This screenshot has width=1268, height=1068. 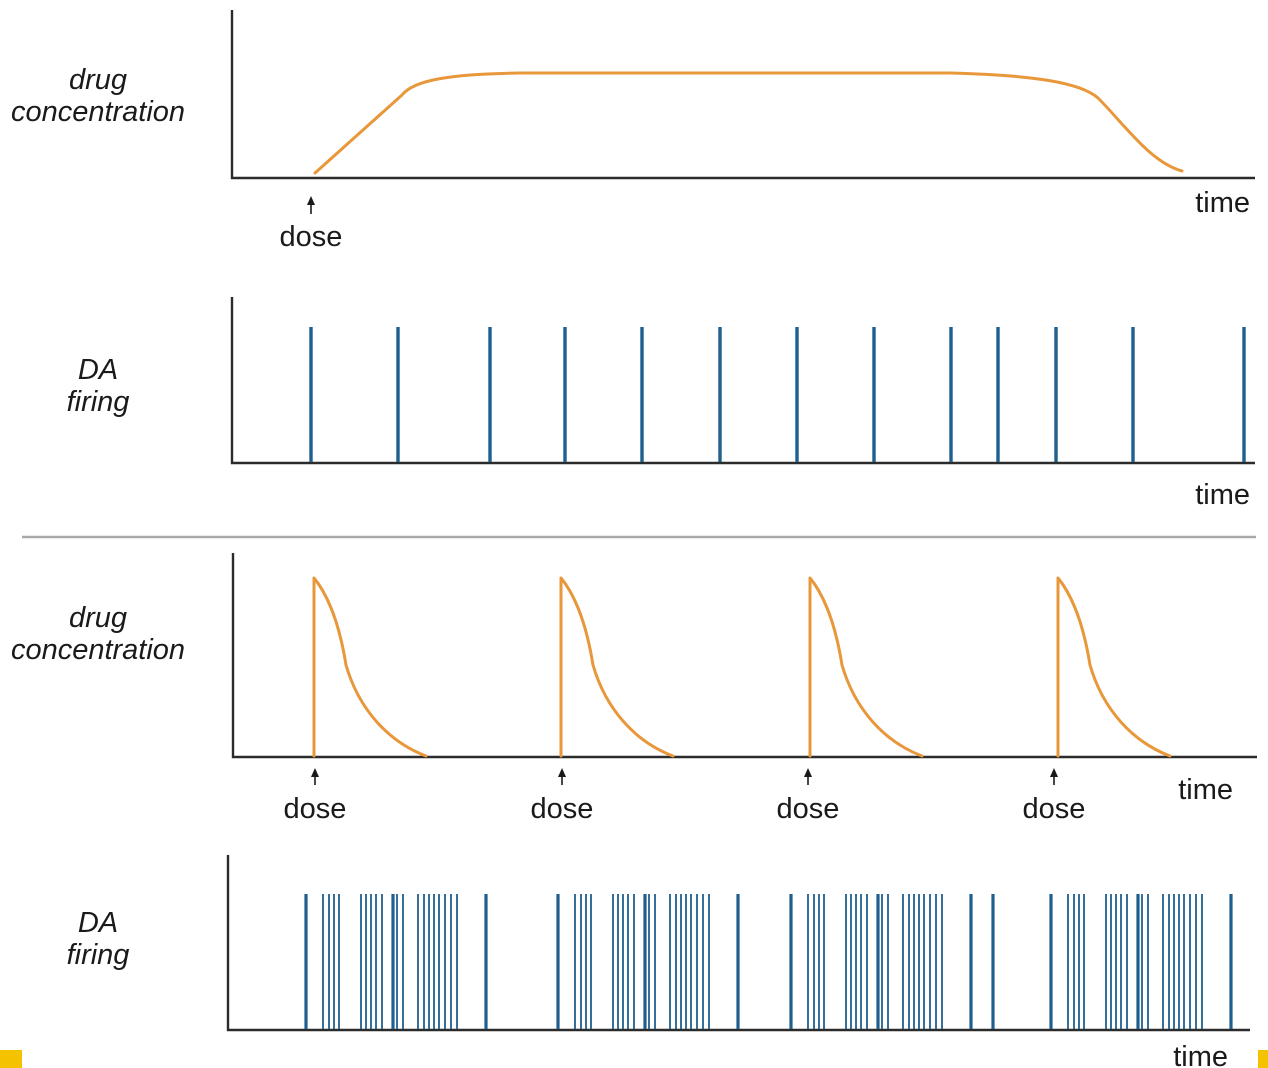 What do you see at coordinates (742, 667) in the screenshot?
I see `pulsatile-concentration-curves` at bounding box center [742, 667].